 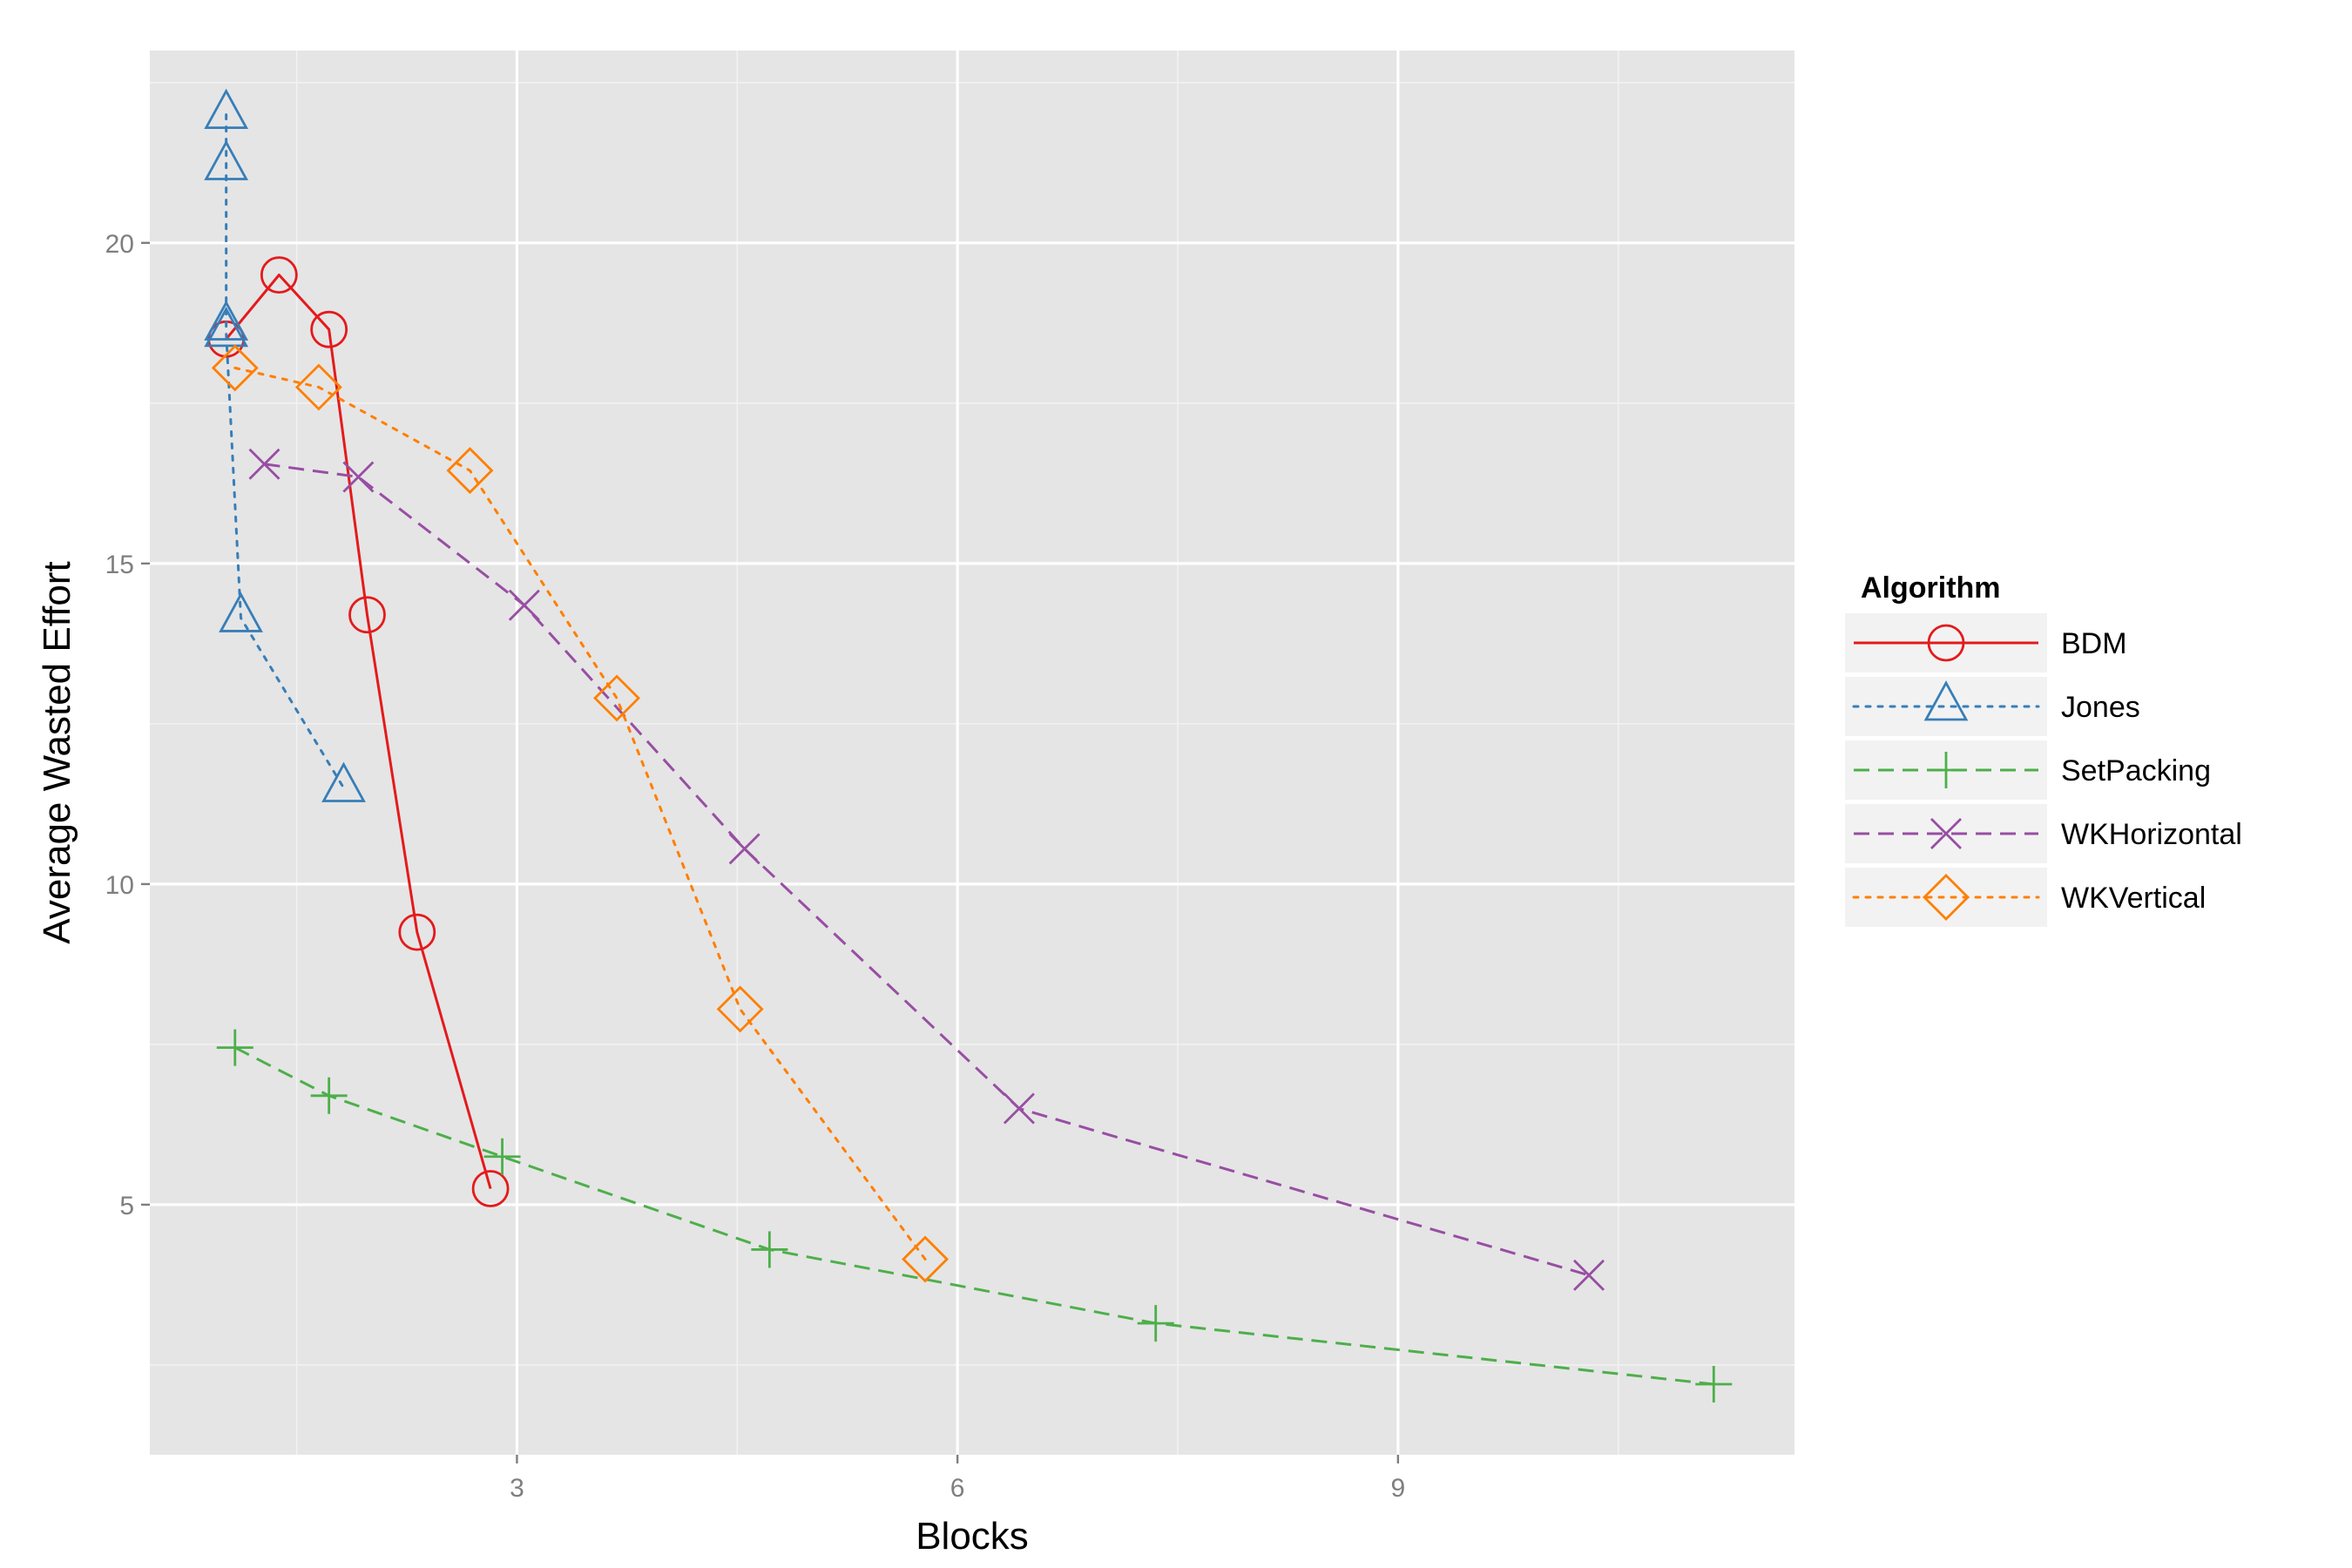 What do you see at coordinates (119, 885) in the screenshot?
I see `y-tick-label: 10` at bounding box center [119, 885].